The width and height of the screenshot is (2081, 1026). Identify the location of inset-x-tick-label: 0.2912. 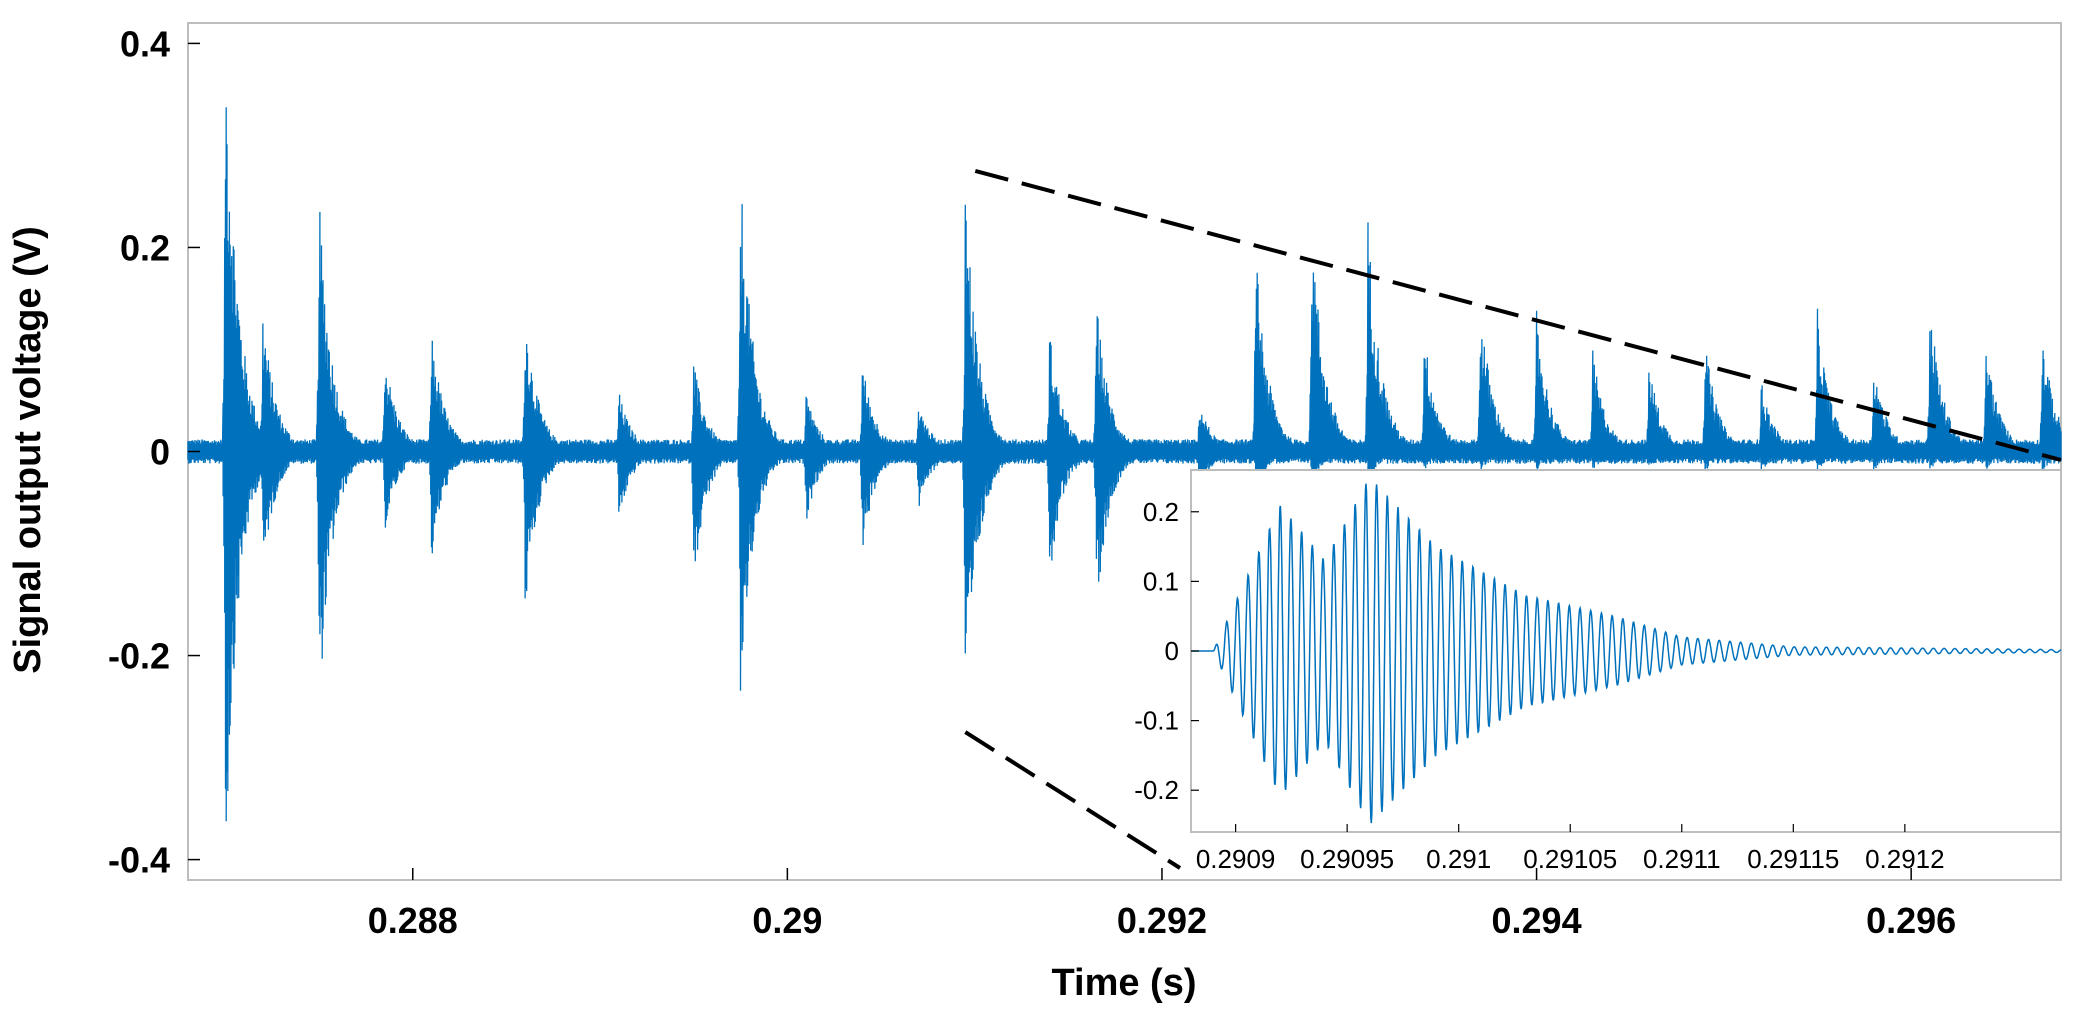
(1905, 859).